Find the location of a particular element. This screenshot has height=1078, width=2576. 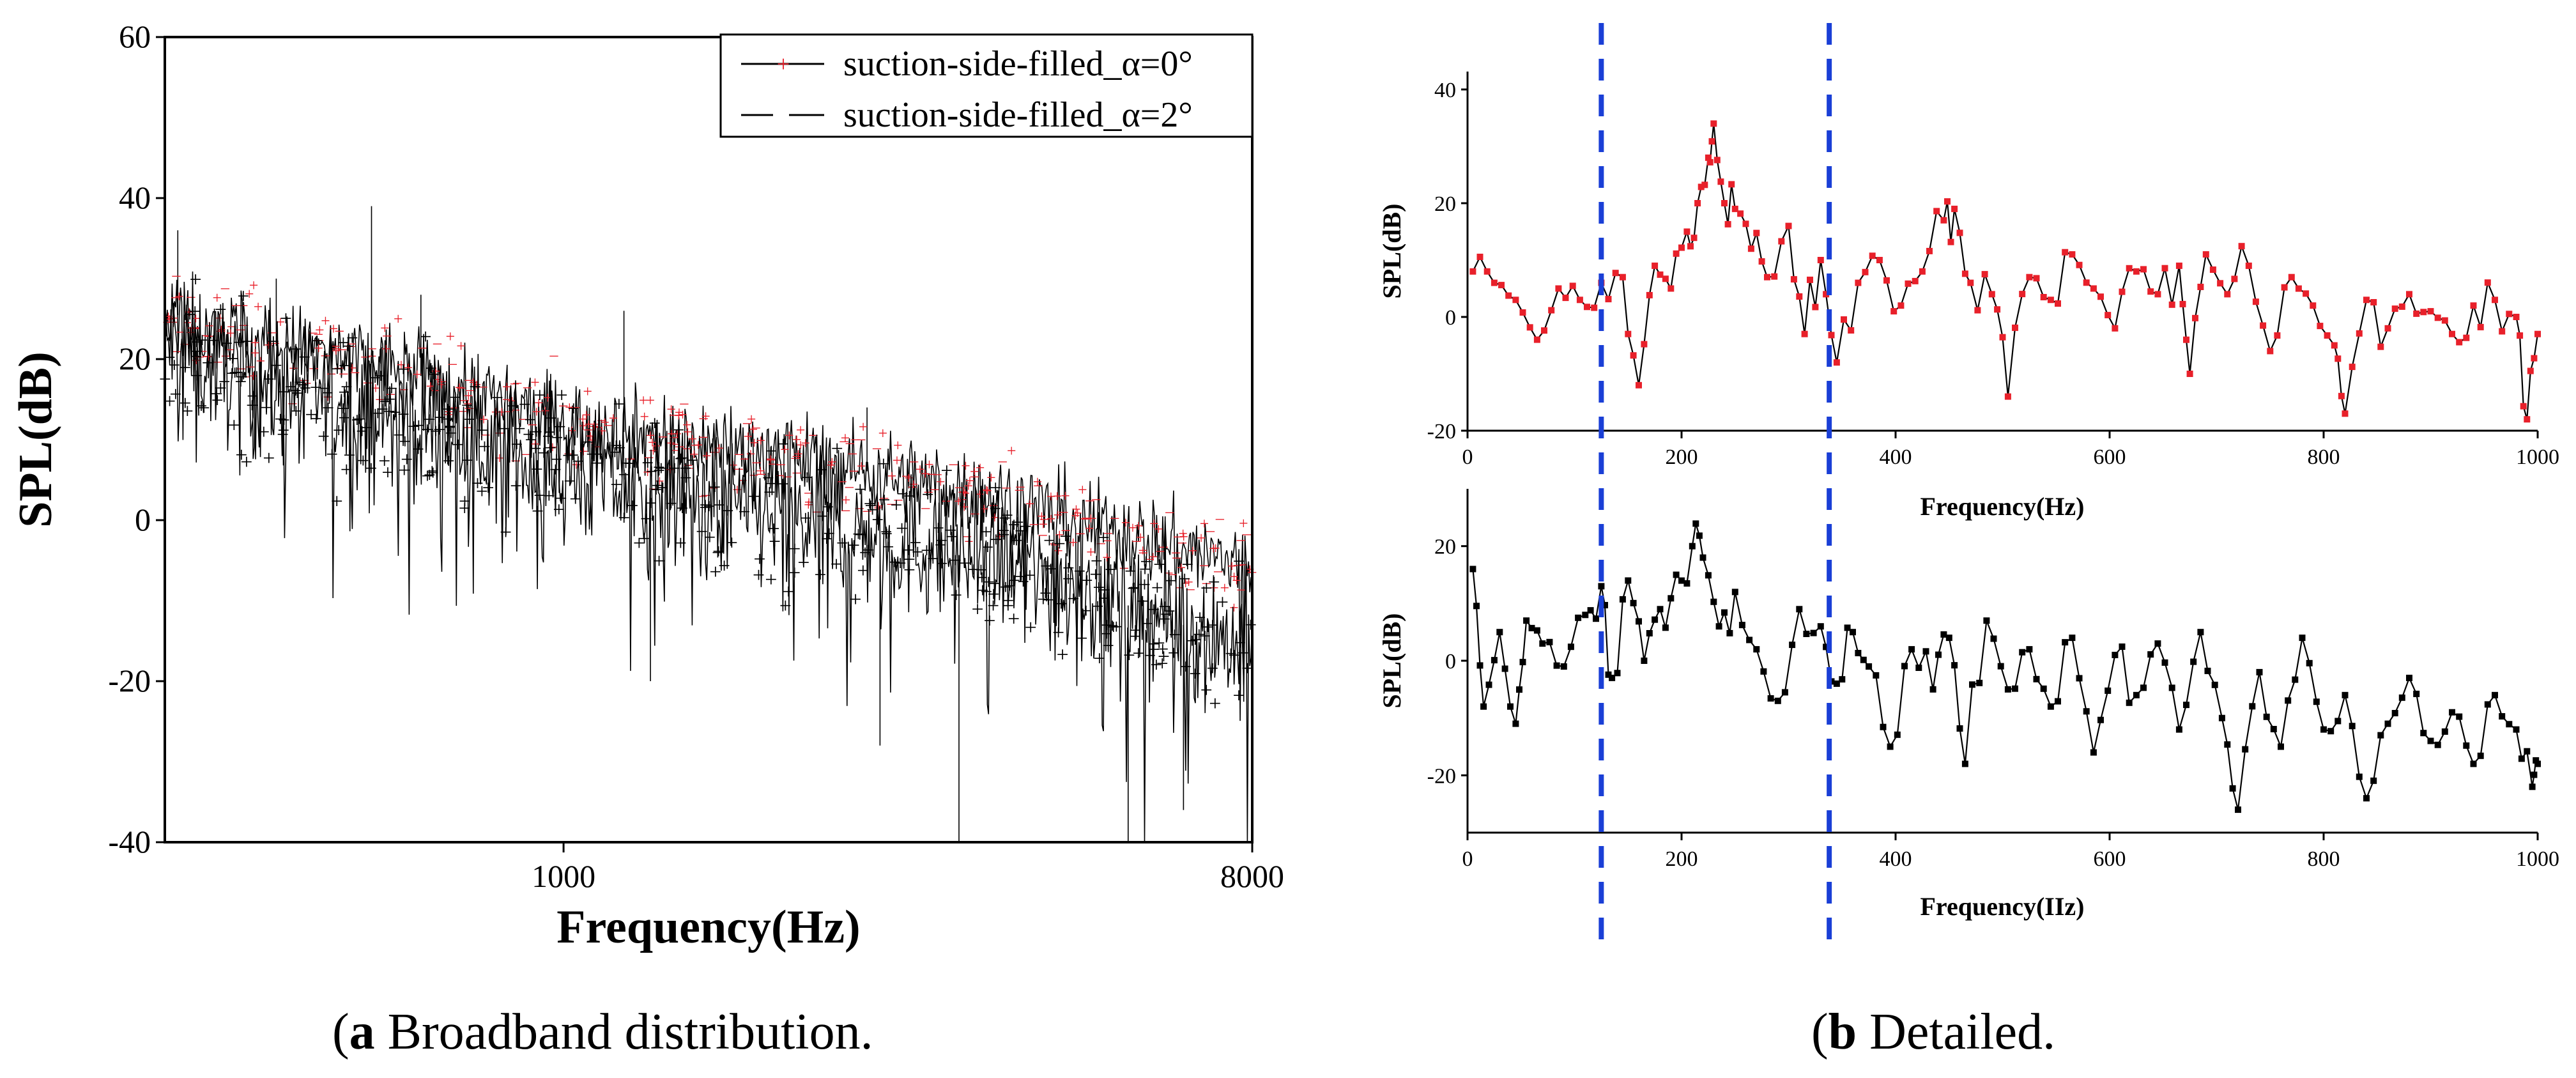

y-tick-label: 20 is located at coordinates (1445, 204).